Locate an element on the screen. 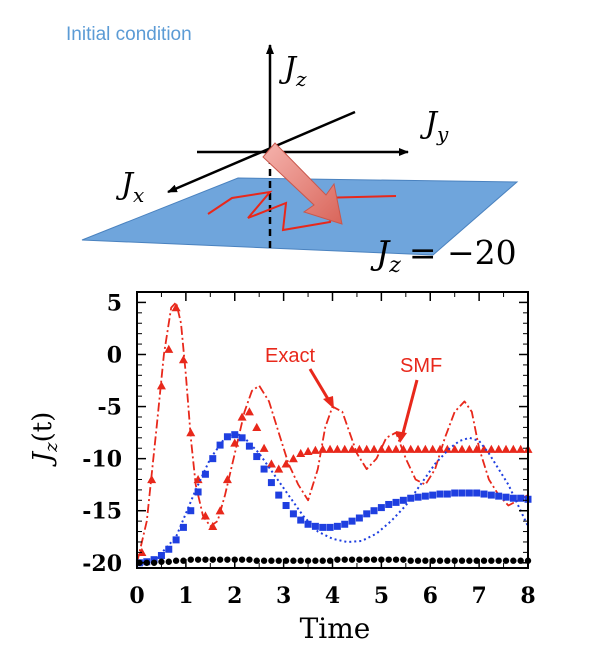  y-tick-label: 0 is located at coordinates (114, 355).